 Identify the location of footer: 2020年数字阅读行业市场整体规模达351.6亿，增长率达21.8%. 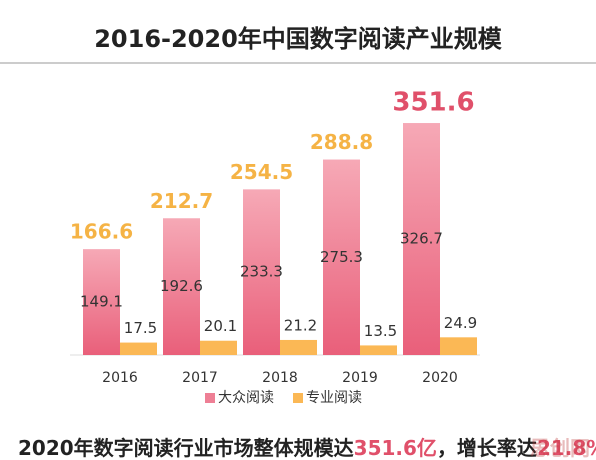
(307, 446).